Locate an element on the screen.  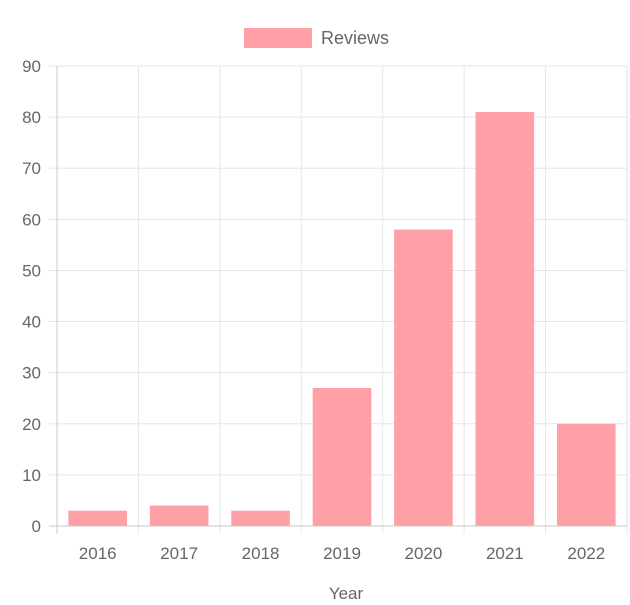
x-tick-label: 2021 is located at coordinates (505, 553).